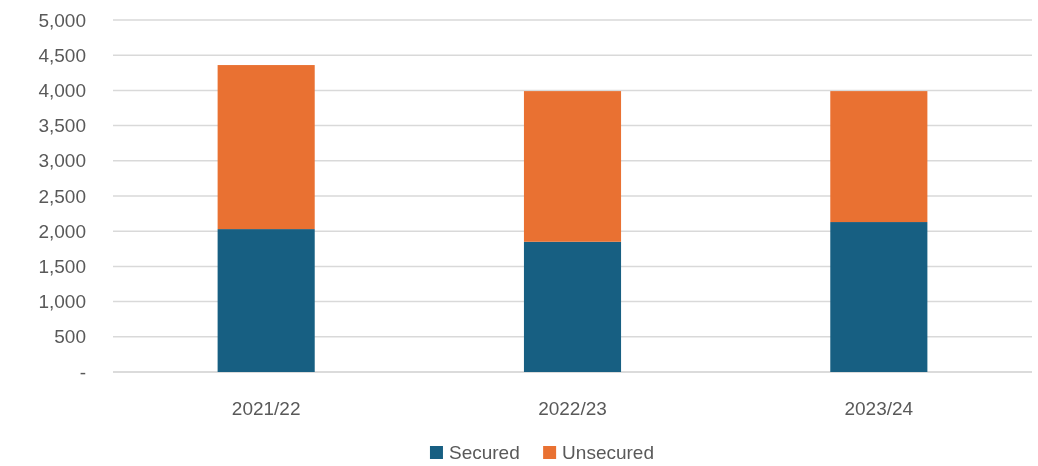  What do you see at coordinates (62, 196) in the screenshot?
I see `y-tick-label: 2,500` at bounding box center [62, 196].